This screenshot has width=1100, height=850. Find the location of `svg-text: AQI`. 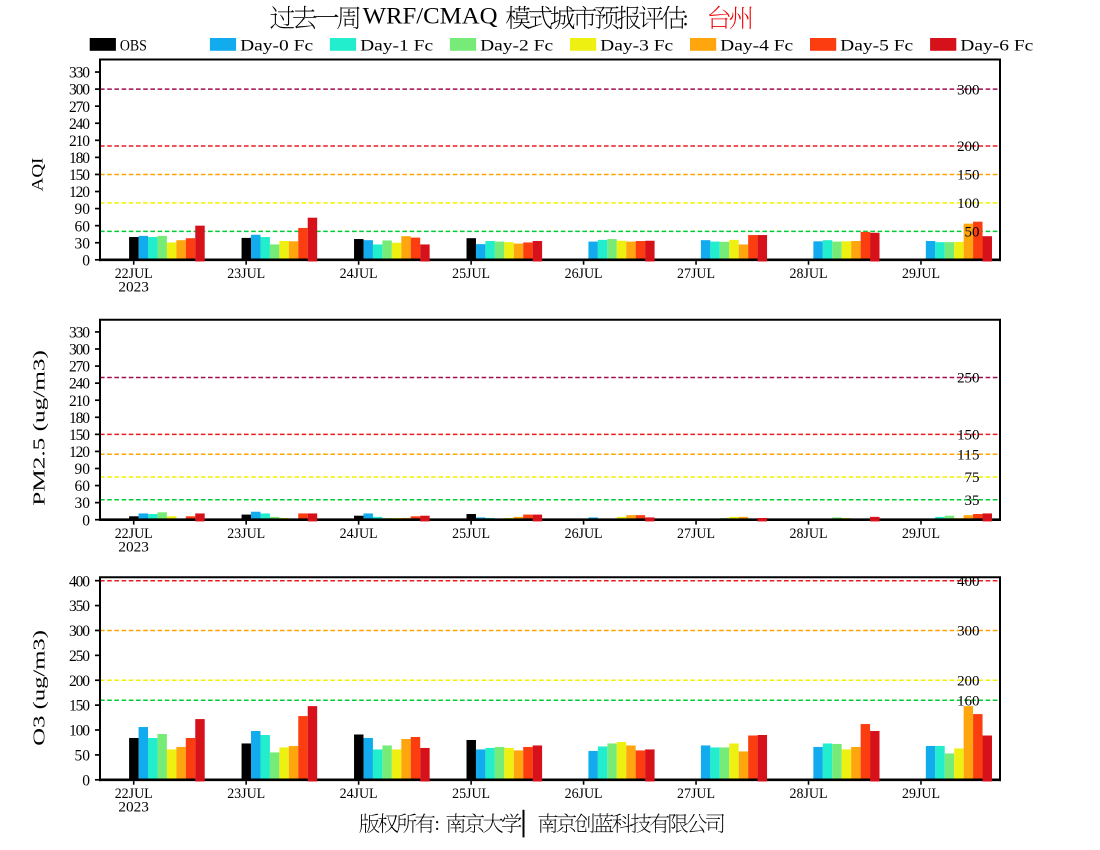

svg-text: AQI is located at coordinates (38, 175).